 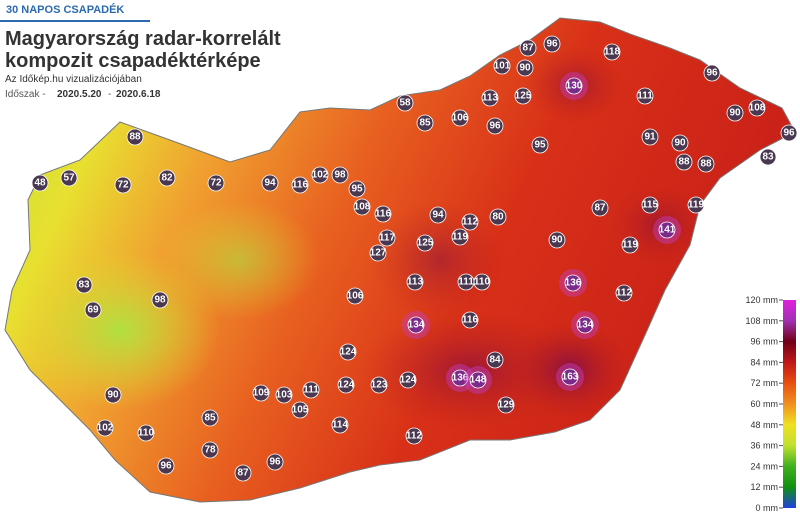 I want to click on station-value: 127, so click(x=378, y=253).